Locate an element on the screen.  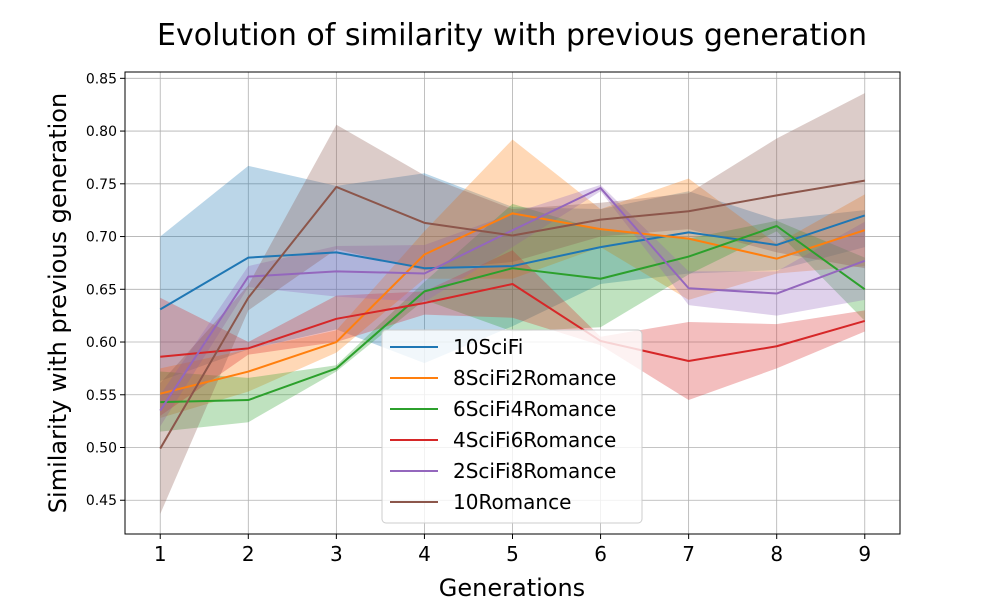
y-tick-label: 0.85 is located at coordinates (101, 79).